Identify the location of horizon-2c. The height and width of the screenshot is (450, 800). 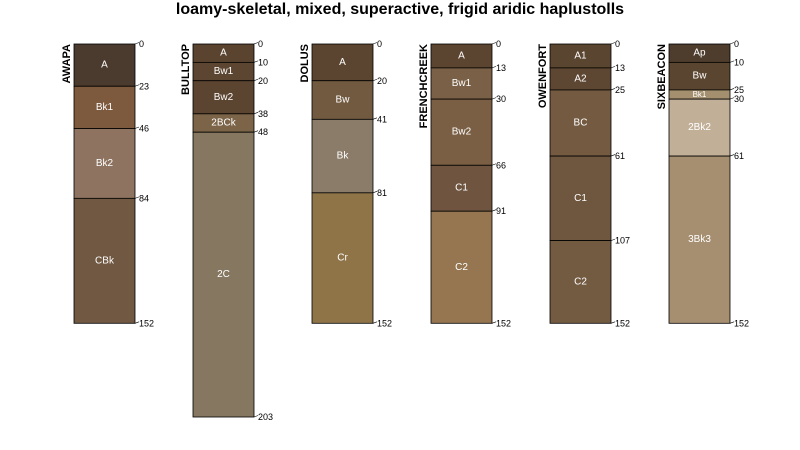
(223, 274).